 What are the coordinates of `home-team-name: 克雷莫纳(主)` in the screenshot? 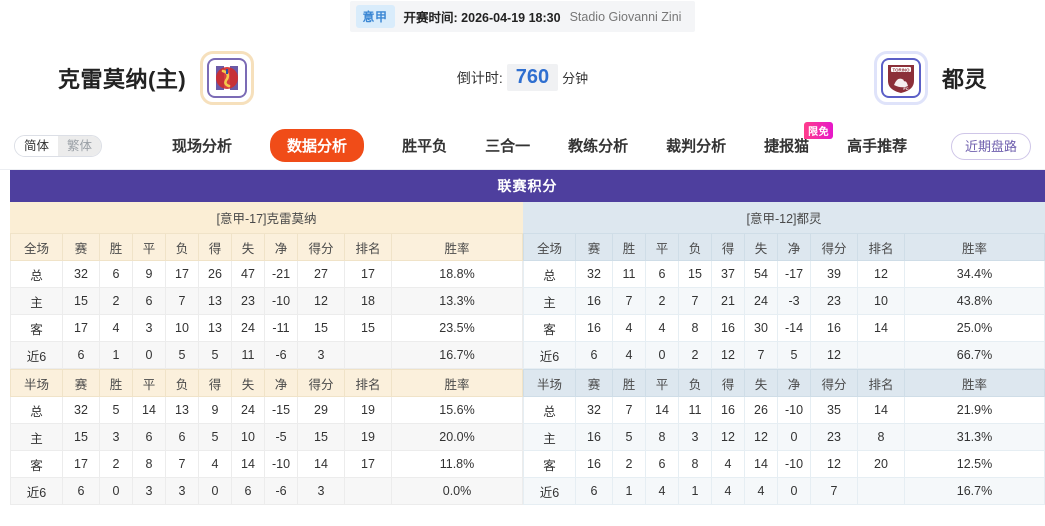 It's located at (122, 79).